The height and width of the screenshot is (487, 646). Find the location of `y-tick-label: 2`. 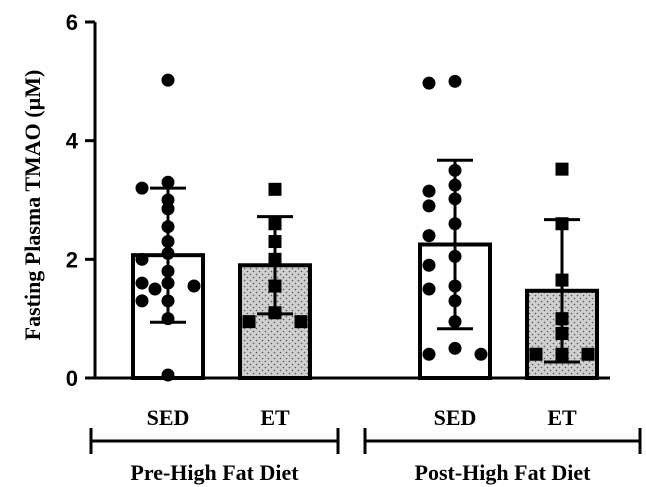

y-tick-label: 2 is located at coordinates (72, 259).